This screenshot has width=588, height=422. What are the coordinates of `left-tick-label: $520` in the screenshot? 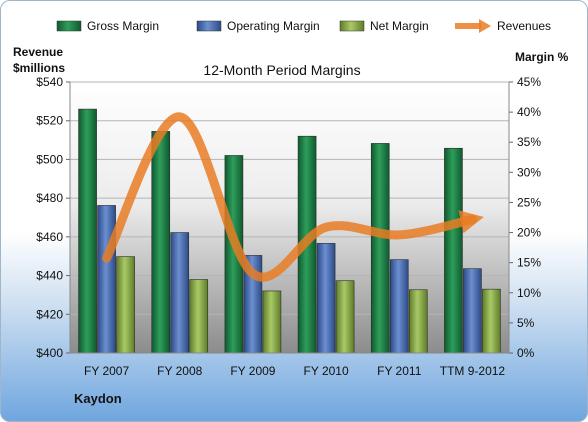 It's located at (49, 121).